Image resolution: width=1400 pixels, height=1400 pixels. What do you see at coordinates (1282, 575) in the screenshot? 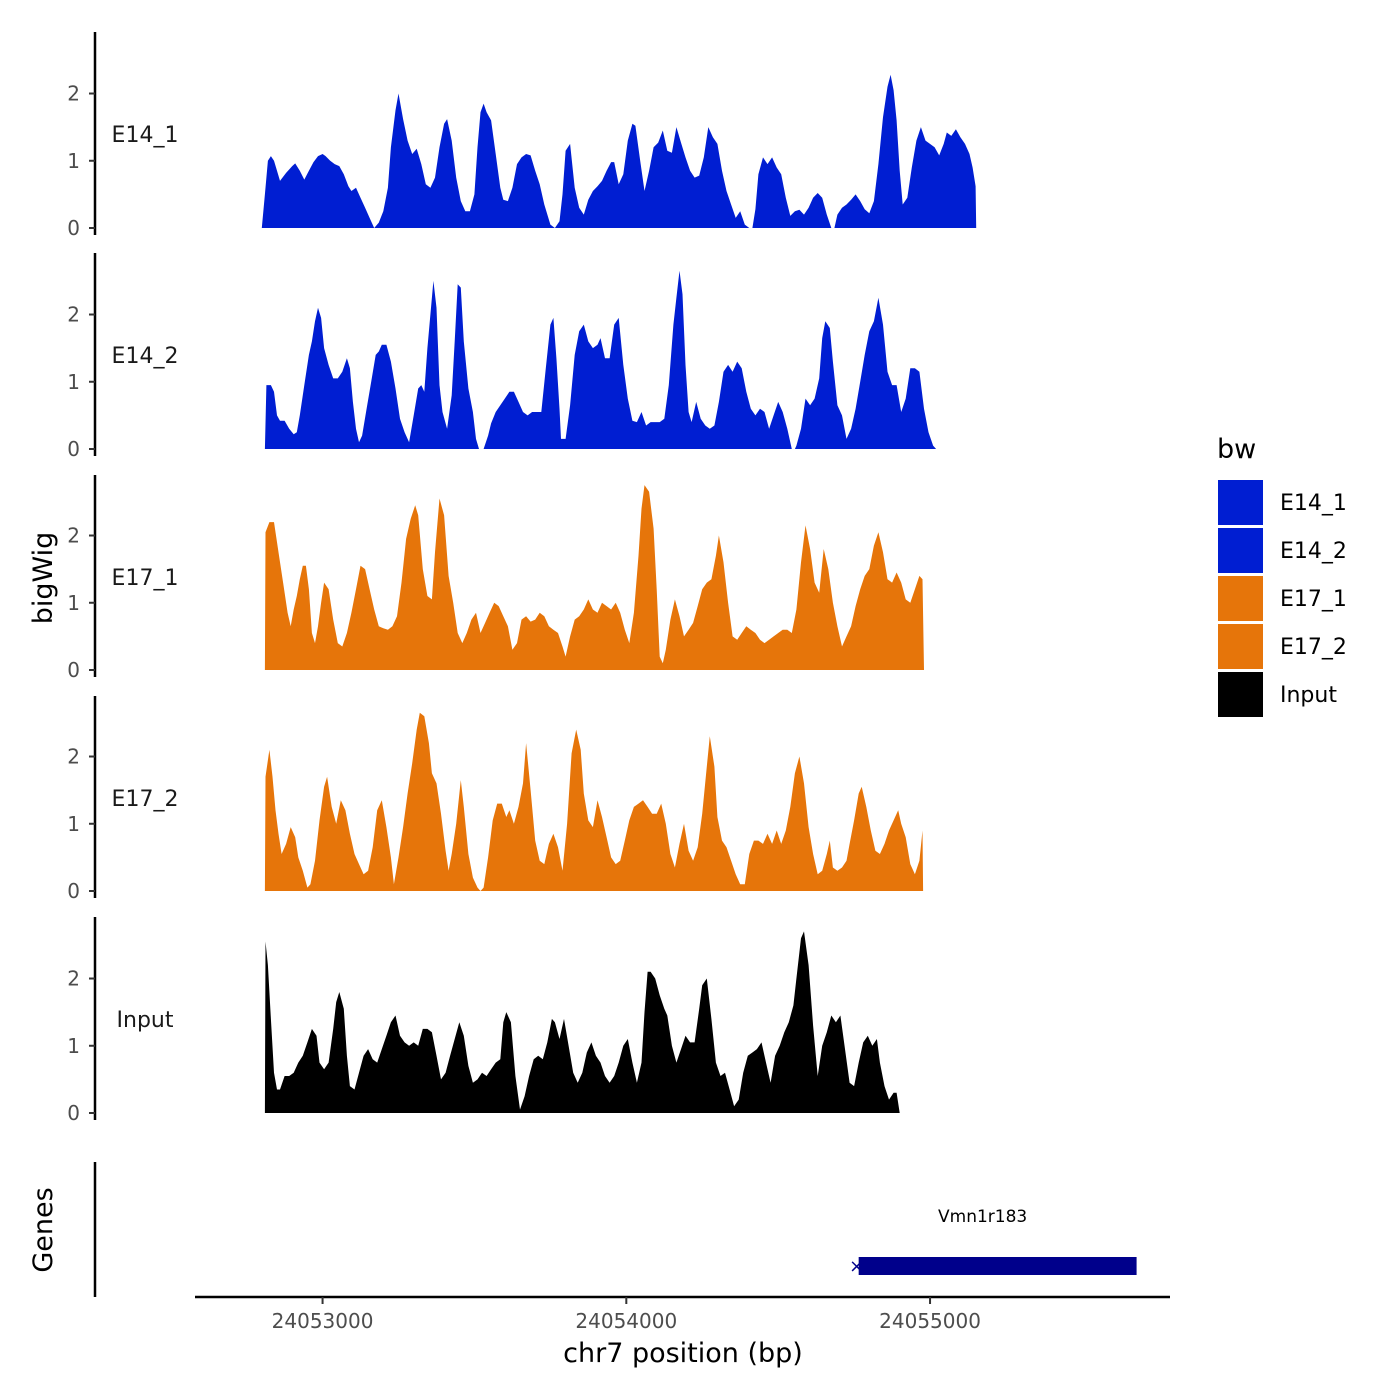
I see `legend: bw E14_1 E14_2 E17_1 E17_2 Input` at bounding box center [1282, 575].